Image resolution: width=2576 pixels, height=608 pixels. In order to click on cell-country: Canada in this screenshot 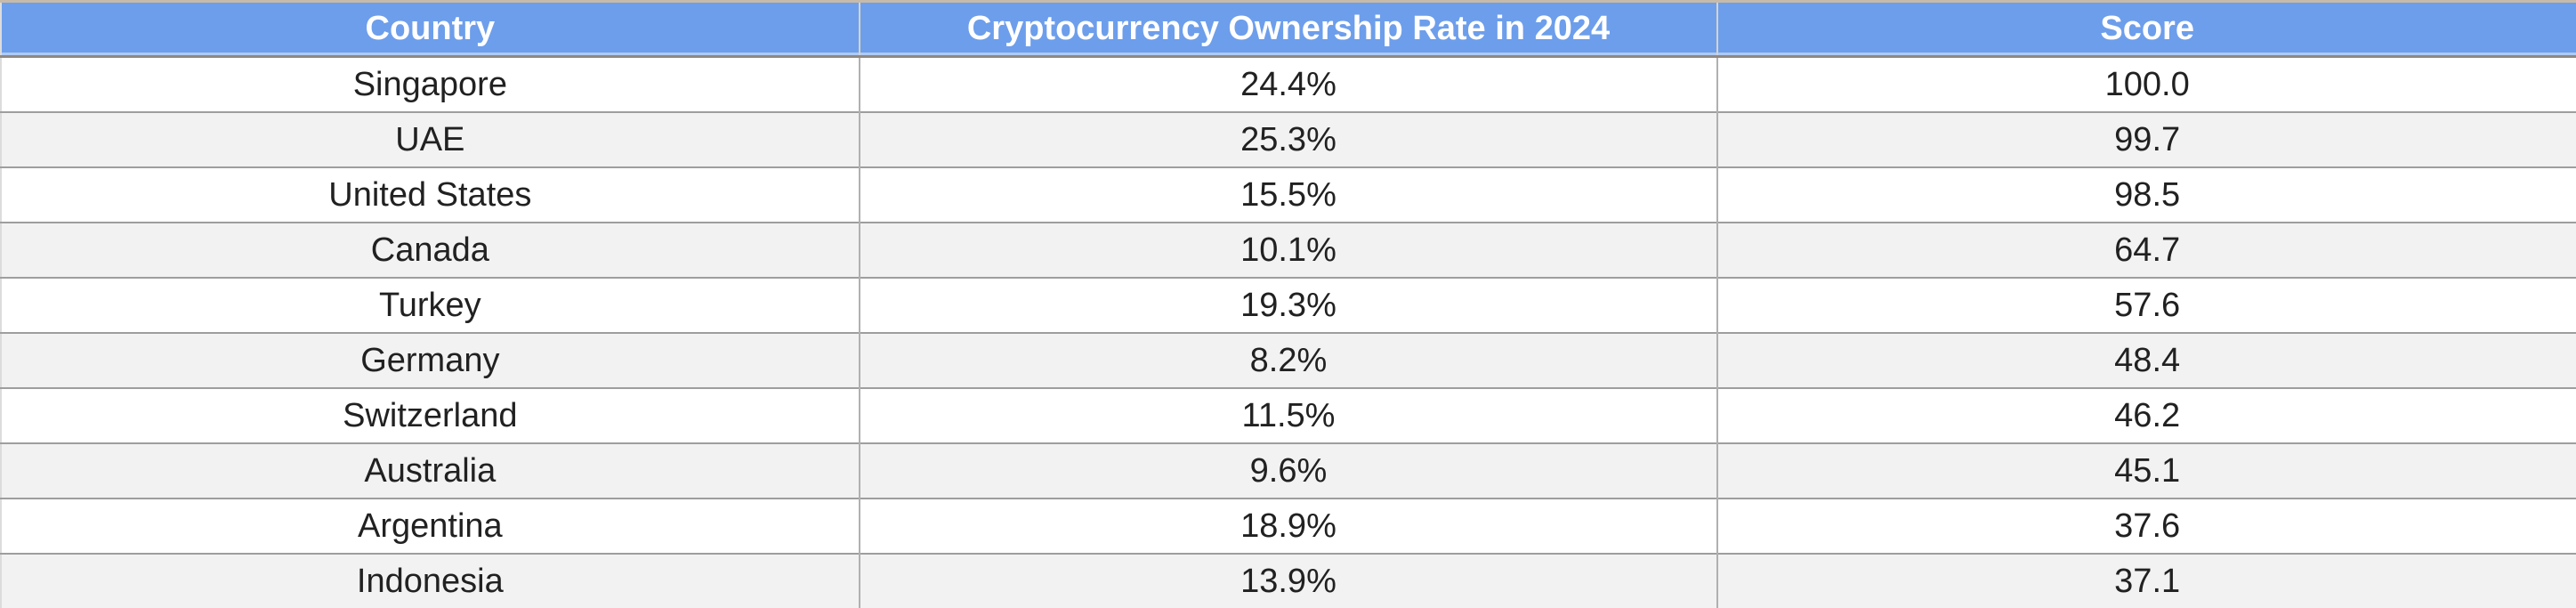, I will do `click(430, 250)`.